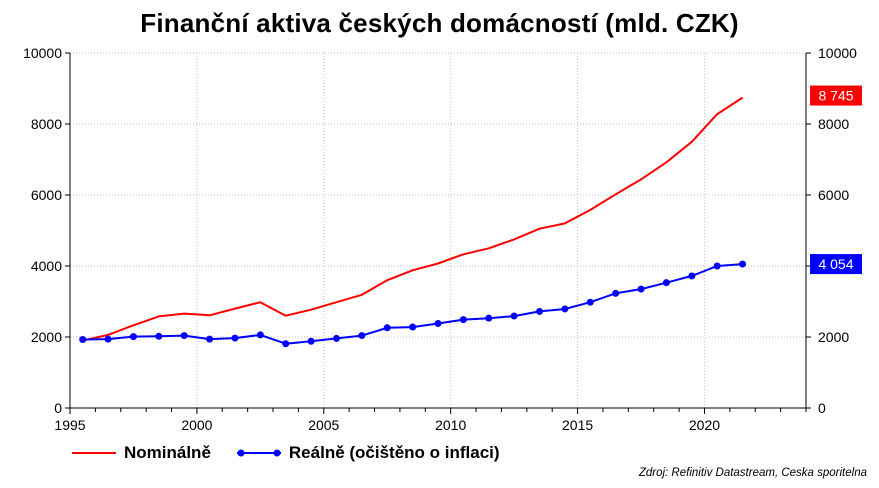  I want to click on x-tick-label: 2020, so click(704, 425).